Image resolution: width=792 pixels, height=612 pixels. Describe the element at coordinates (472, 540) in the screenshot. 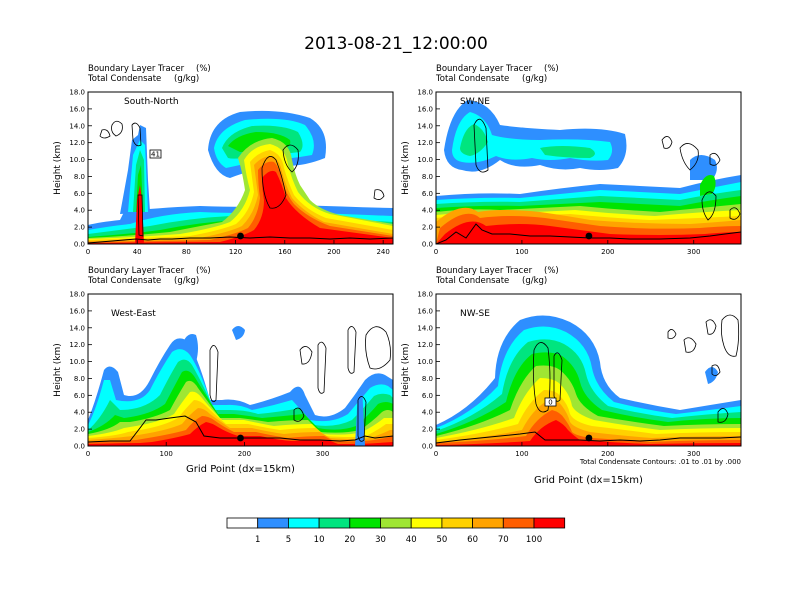

I see `colorbar-label: 60` at that location.